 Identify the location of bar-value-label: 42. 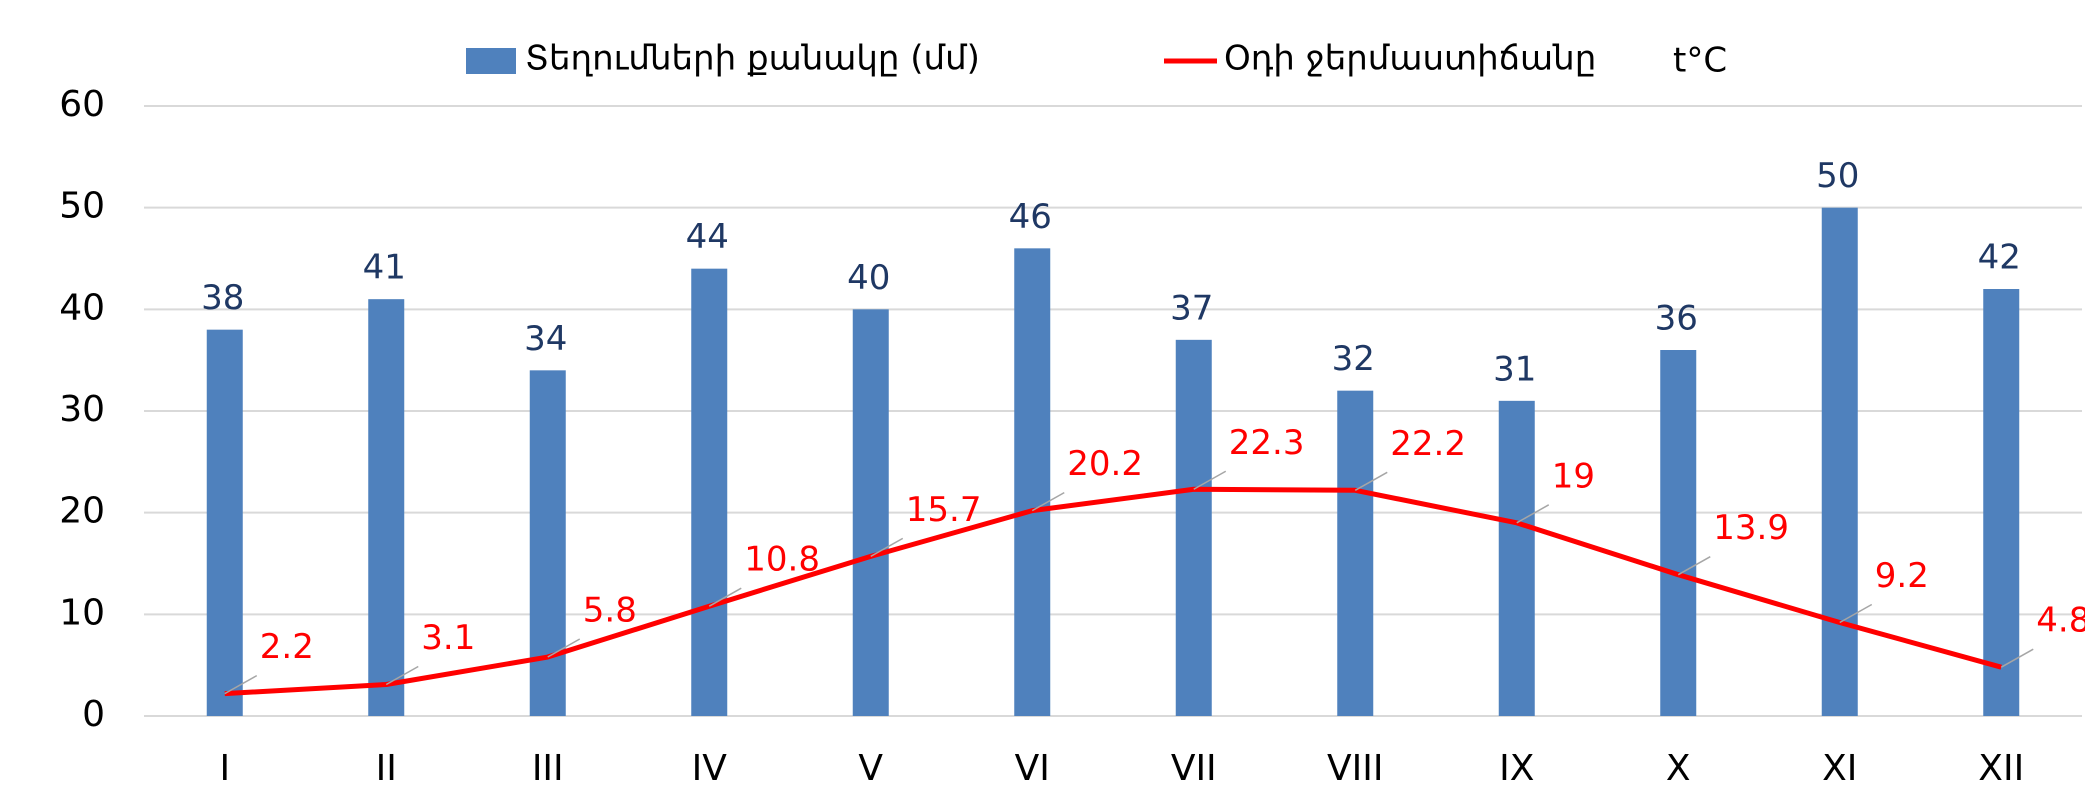
(1999, 258).